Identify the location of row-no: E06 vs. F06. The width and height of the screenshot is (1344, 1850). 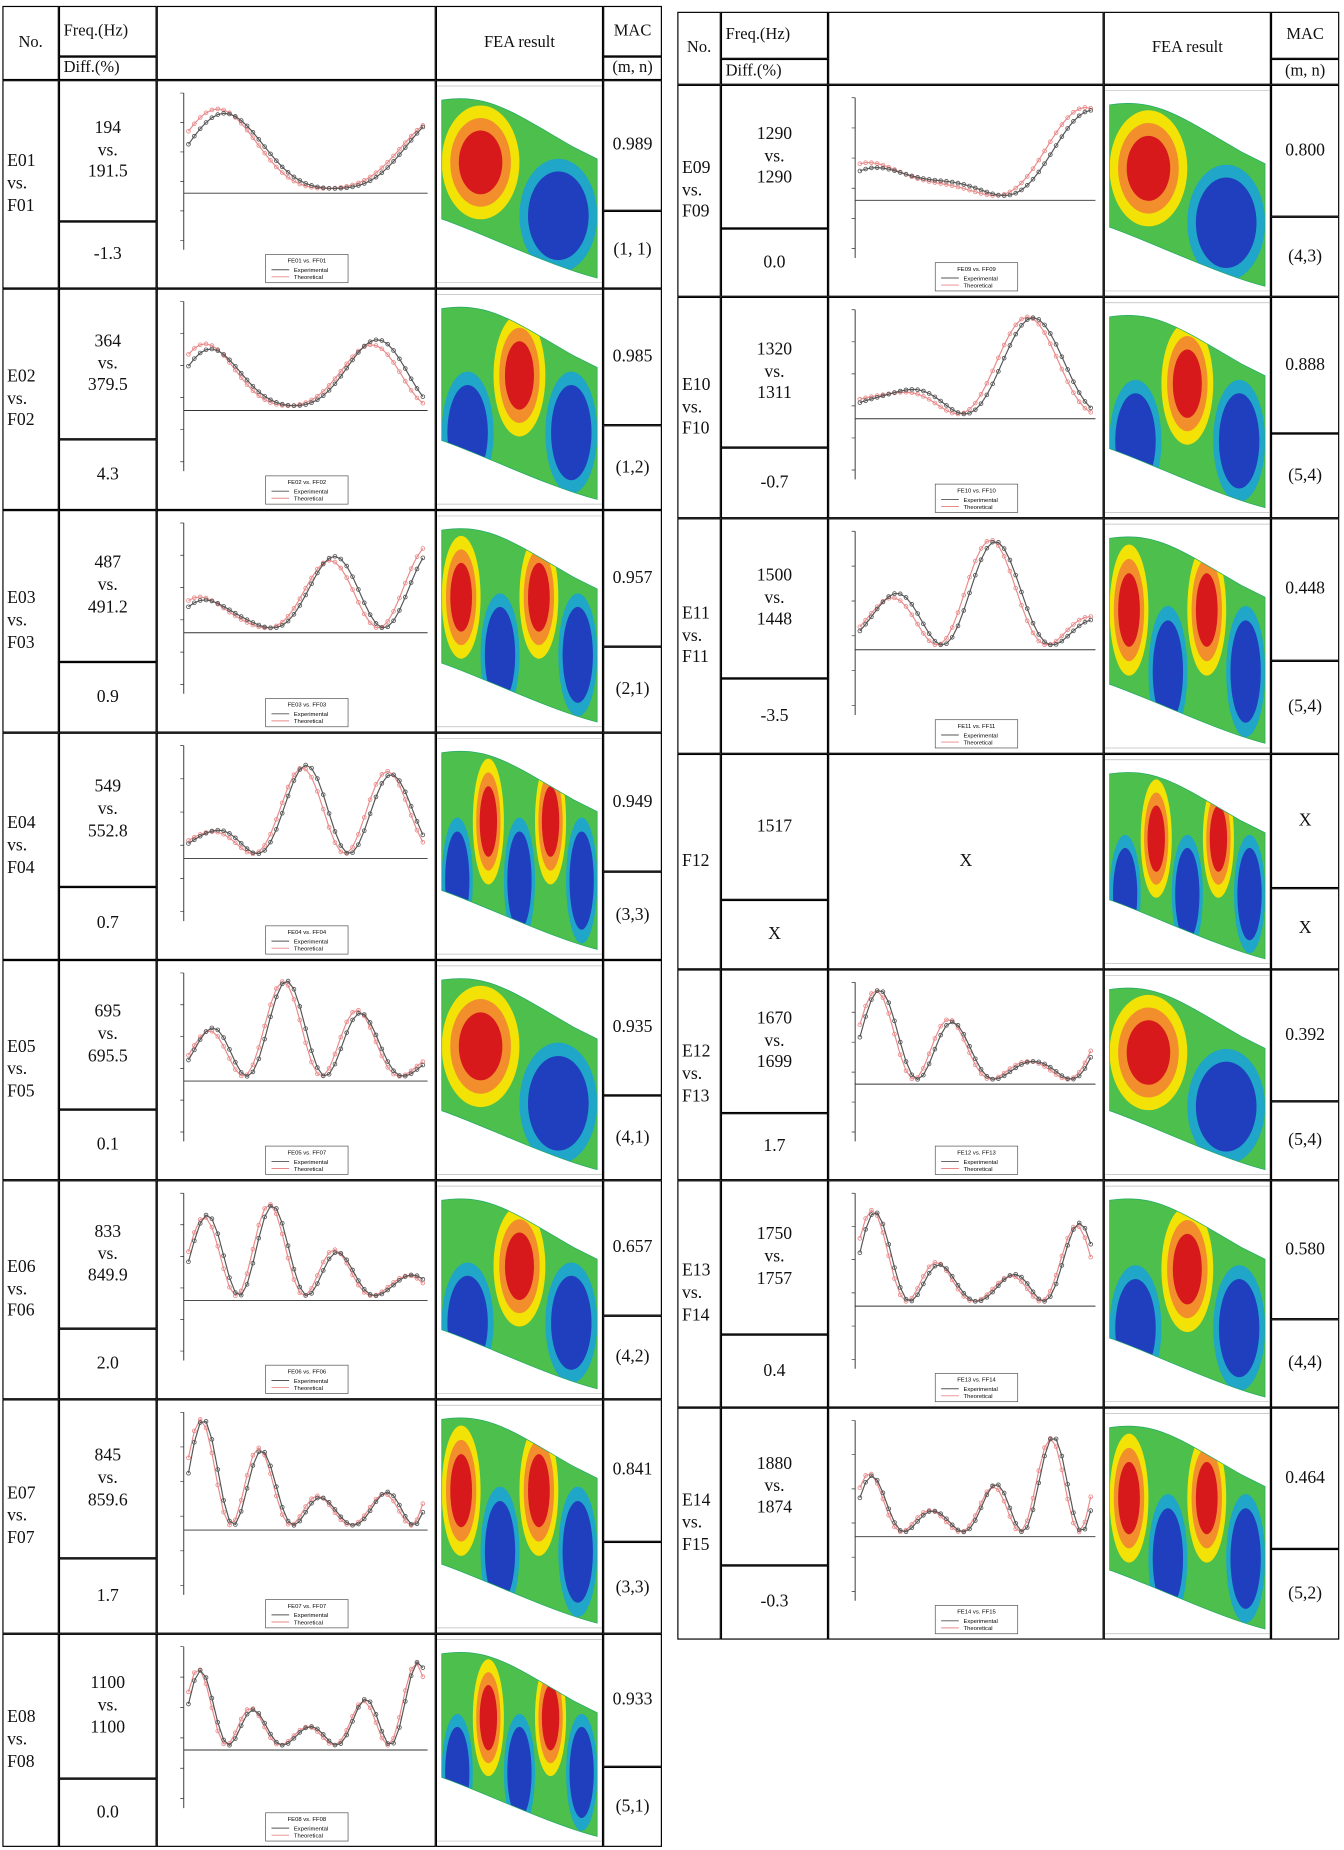
(30, 1290).